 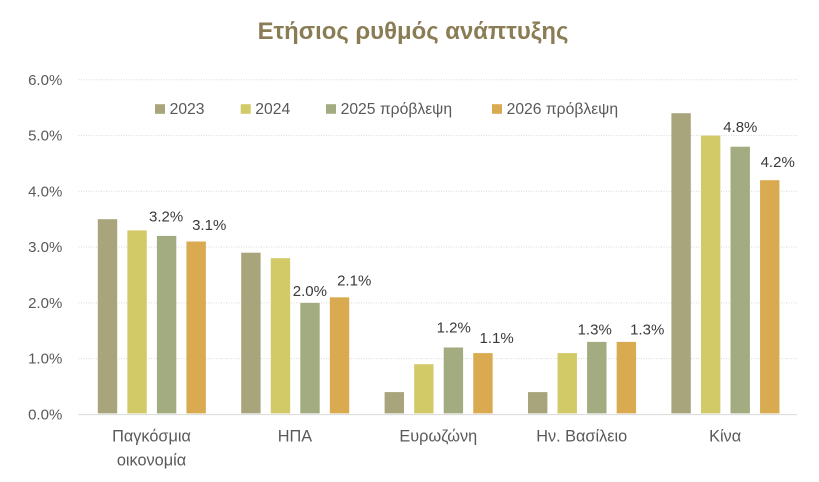 What do you see at coordinates (496, 338) in the screenshot?
I see `svg-text: 1.1%` at bounding box center [496, 338].